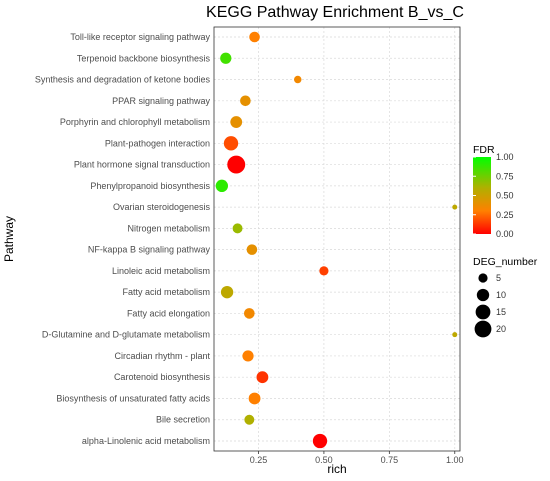 This screenshot has height=481, width=550. I want to click on deg-items: 5 10 15 20, so click(490, 305).